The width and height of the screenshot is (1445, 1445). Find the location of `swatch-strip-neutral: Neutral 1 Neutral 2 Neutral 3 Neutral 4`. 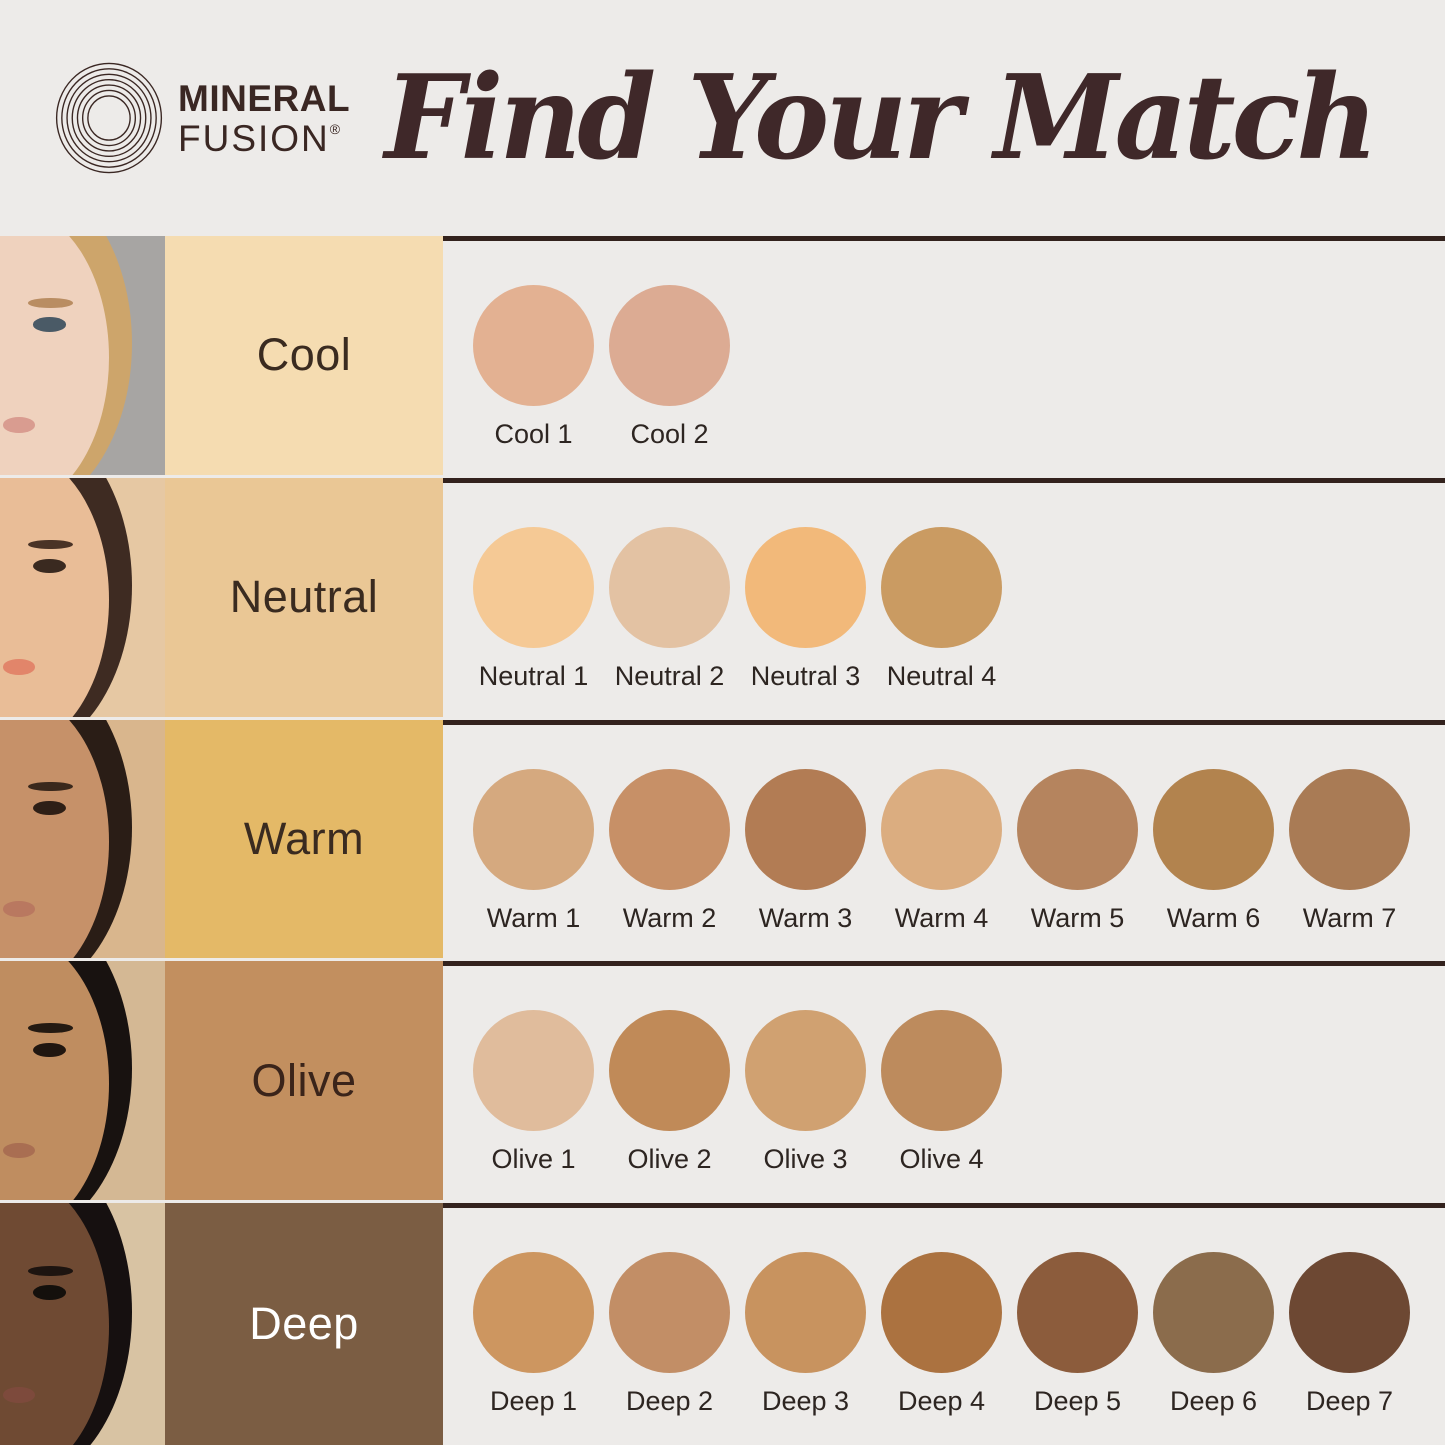

swatch-strip-neutral: Neutral 1 Neutral 2 Neutral 3 Neutral 4 is located at coordinates (944, 598).